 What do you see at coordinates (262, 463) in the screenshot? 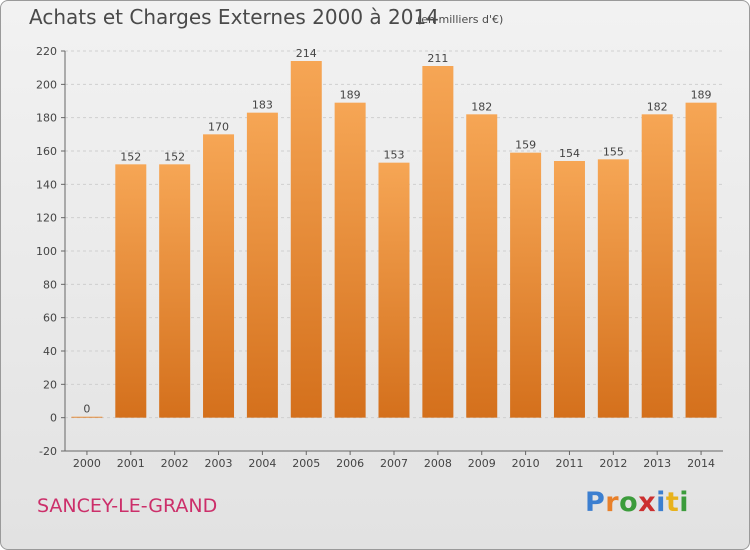
I see `x-tick-label: 2004` at bounding box center [262, 463].